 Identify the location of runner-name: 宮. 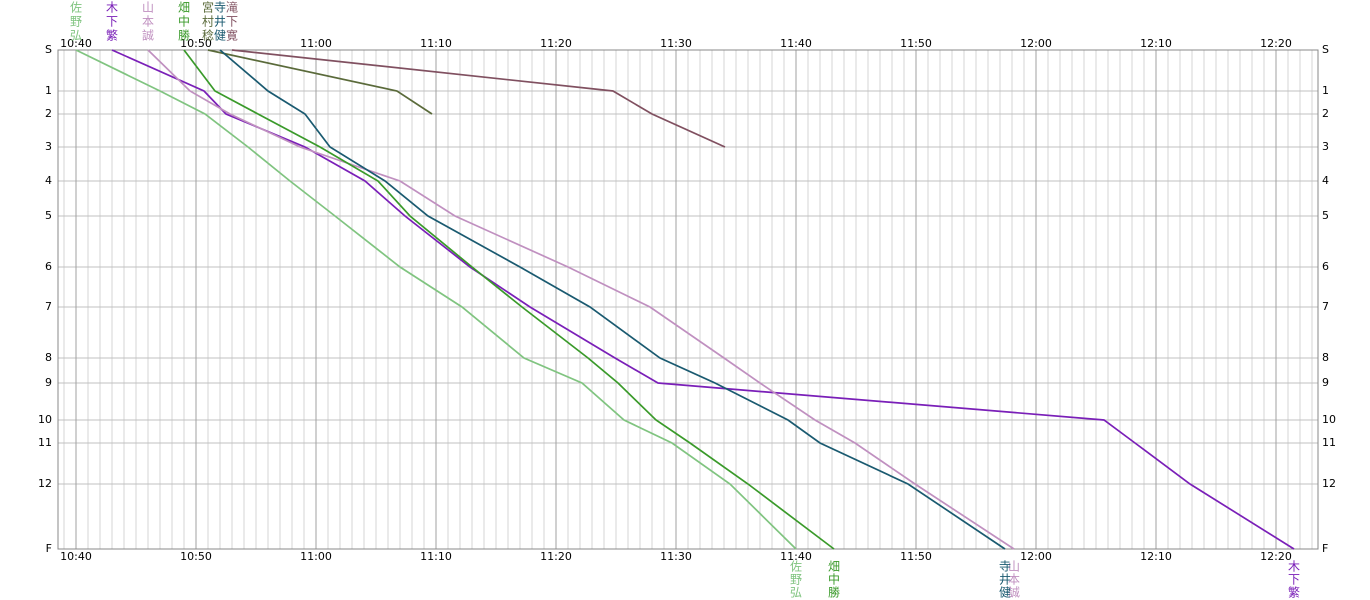
(208, 7).